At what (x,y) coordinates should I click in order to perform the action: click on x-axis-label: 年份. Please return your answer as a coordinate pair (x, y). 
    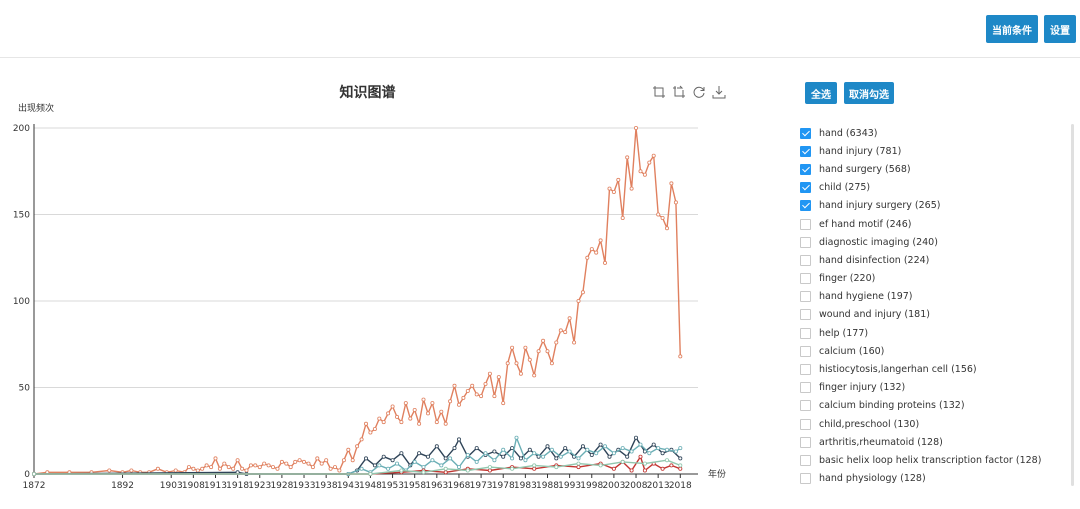
    Looking at the image, I should click on (717, 474).